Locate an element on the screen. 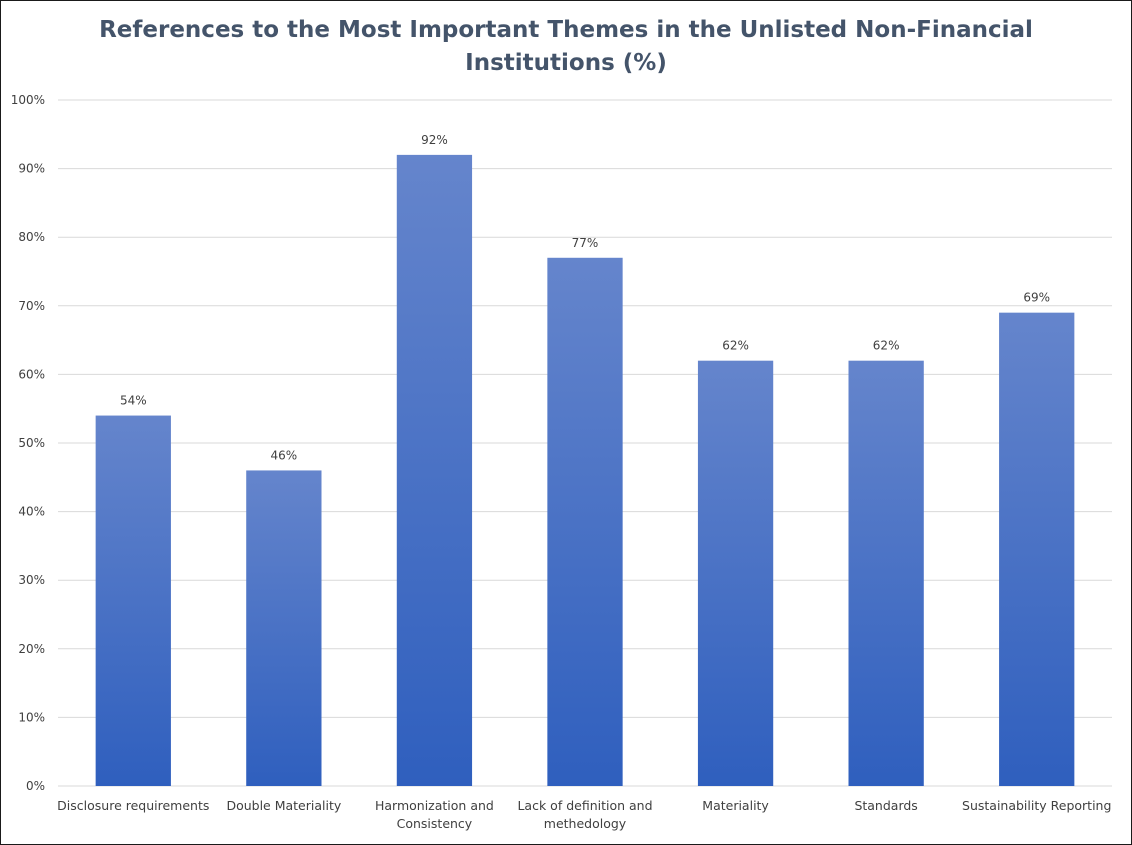 Image resolution: width=1132 pixels, height=845 pixels. x-category-label: Harmonization and Consistency is located at coordinates (434, 814).